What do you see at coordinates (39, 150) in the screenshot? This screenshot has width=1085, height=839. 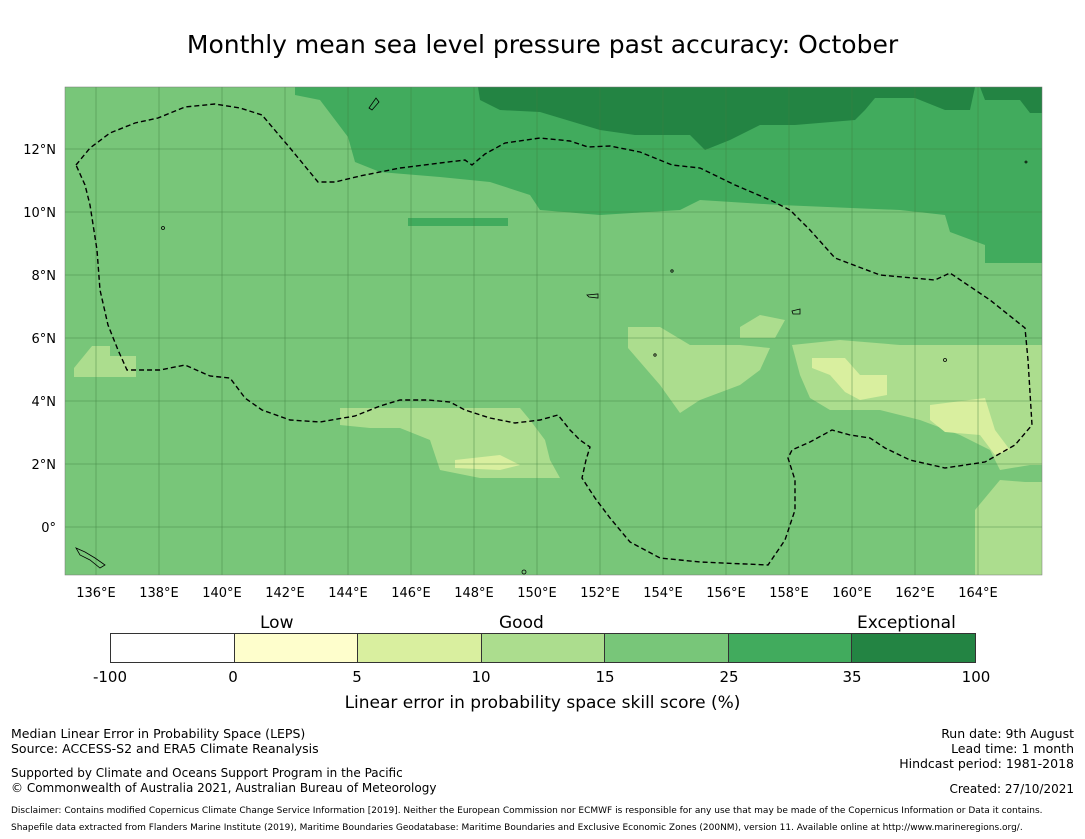 I see `lat-label: 12°N` at bounding box center [39, 150].